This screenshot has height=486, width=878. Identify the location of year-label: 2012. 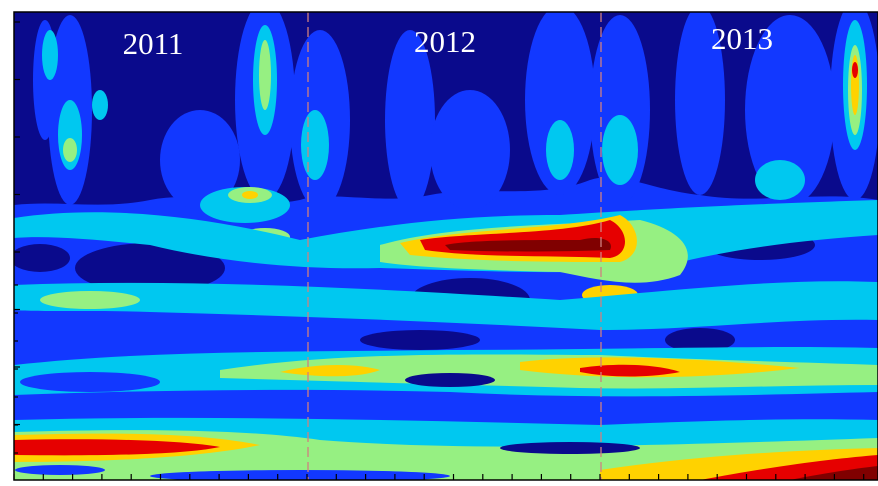
(445, 41).